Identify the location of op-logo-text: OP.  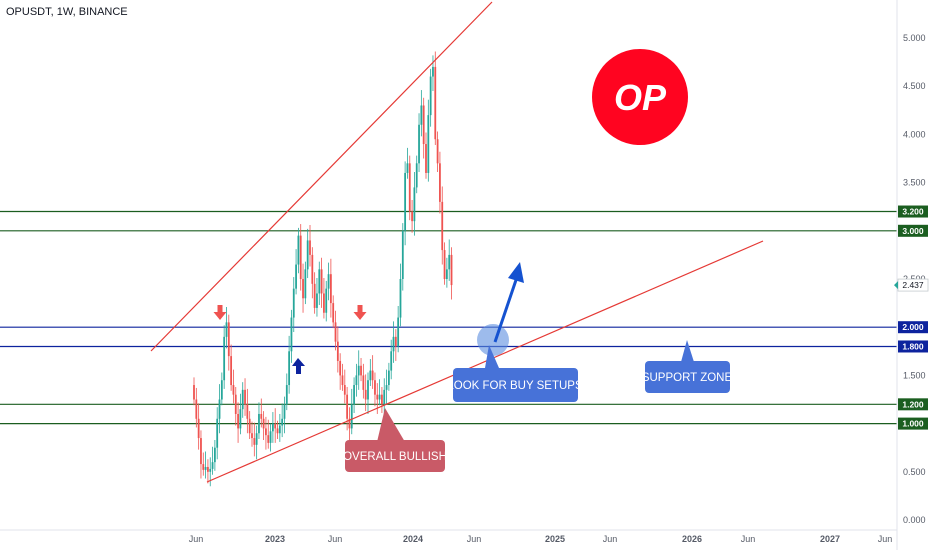
(640, 97).